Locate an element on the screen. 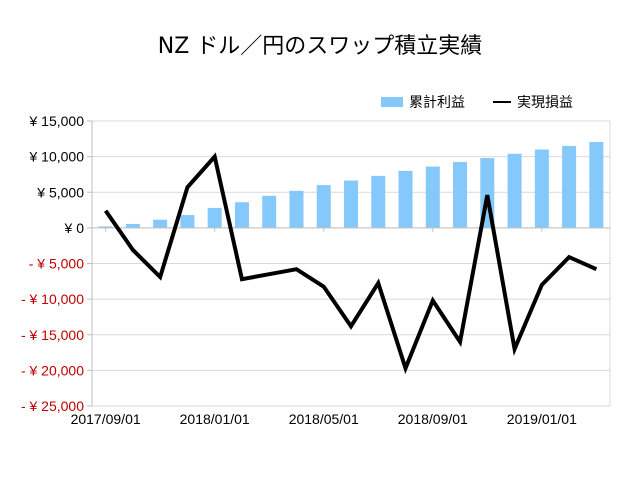 The width and height of the screenshot is (640, 480). y-tick-label: ¥ 0 is located at coordinates (74, 228).